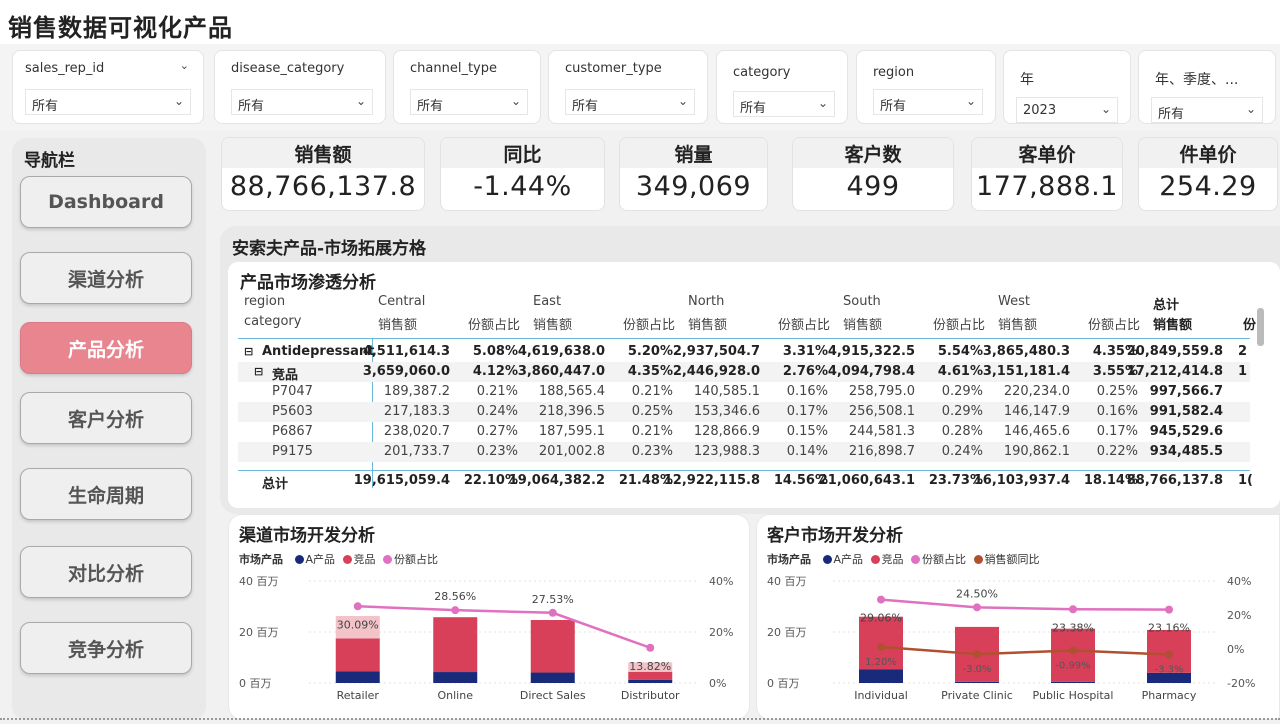 The image size is (1280, 724). What do you see at coordinates (323, 153) in the screenshot?
I see `kpi-label: 销售额` at bounding box center [323, 153].